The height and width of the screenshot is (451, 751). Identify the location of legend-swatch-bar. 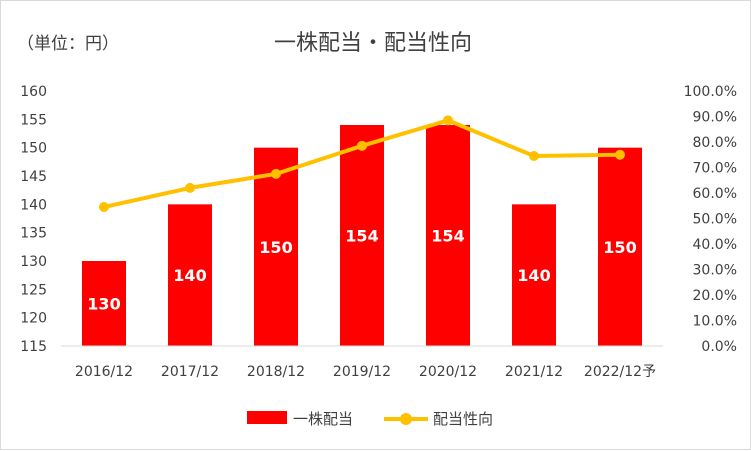
(267, 417).